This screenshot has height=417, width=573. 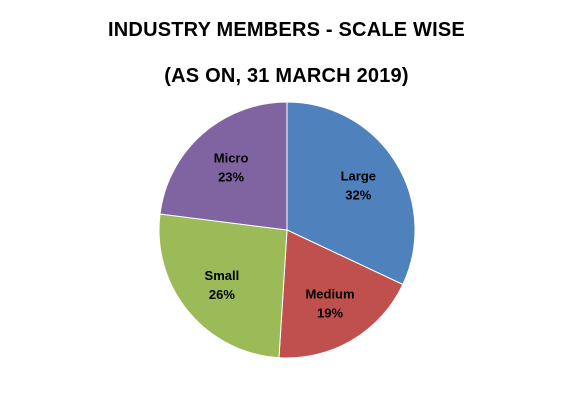 I want to click on slice-value-micro: 23%, so click(x=231, y=177).